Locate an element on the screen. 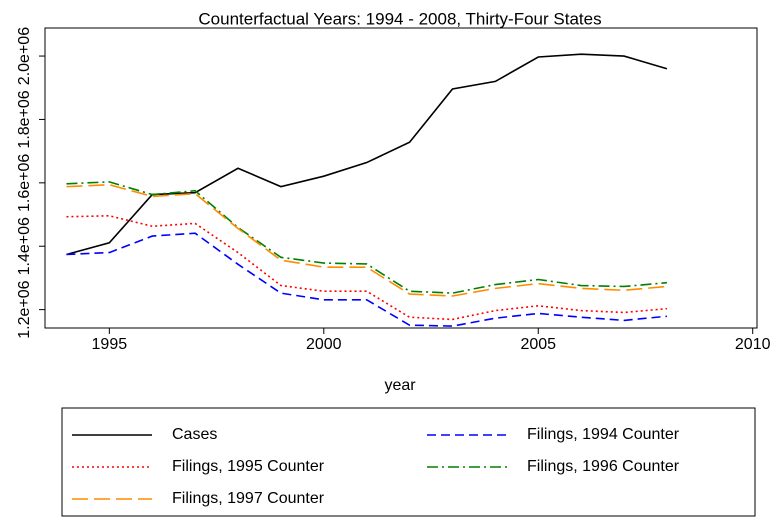 The height and width of the screenshot is (517, 779). x-tick-label: 2010 is located at coordinates (753, 344).